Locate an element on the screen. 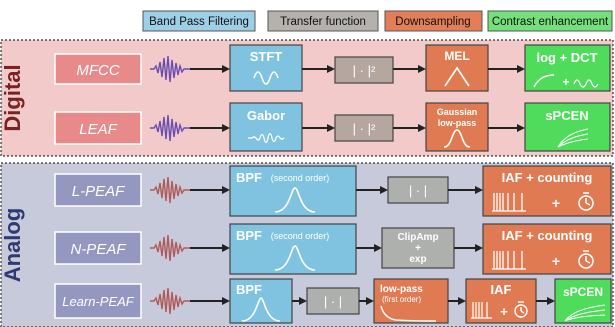  down-box-iaf-n-peaf is located at coordinates (547, 249).